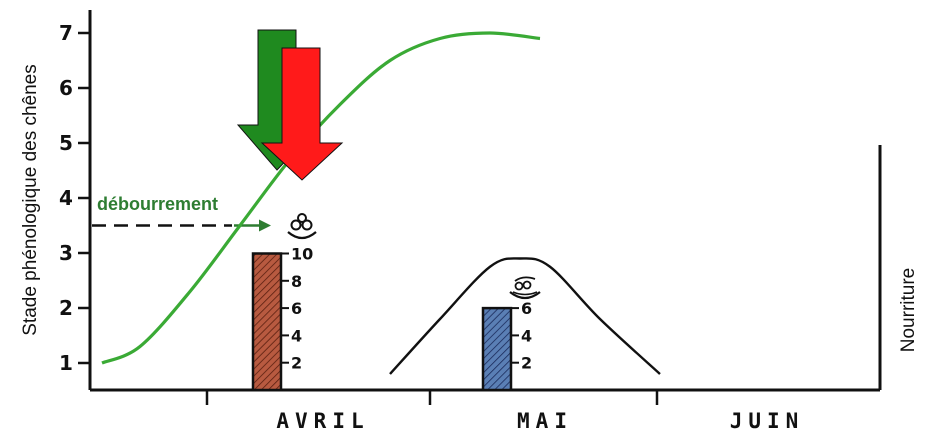 Image resolution: width=928 pixels, height=435 pixels. Describe the element at coordinates (157, 204) in the screenshot. I see `budburst-label: débourrement` at that location.